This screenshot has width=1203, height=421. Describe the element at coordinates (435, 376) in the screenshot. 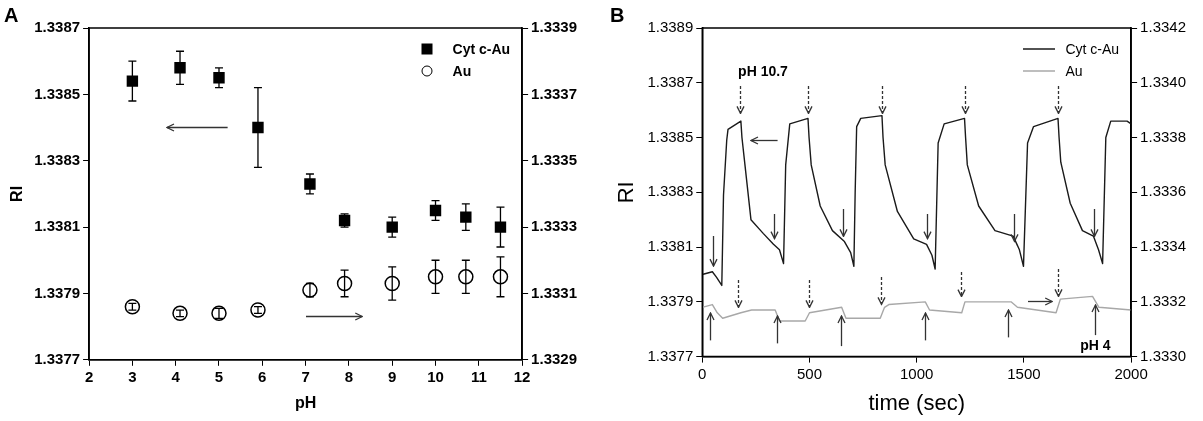

I see `x-tick-label: 10` at that location.